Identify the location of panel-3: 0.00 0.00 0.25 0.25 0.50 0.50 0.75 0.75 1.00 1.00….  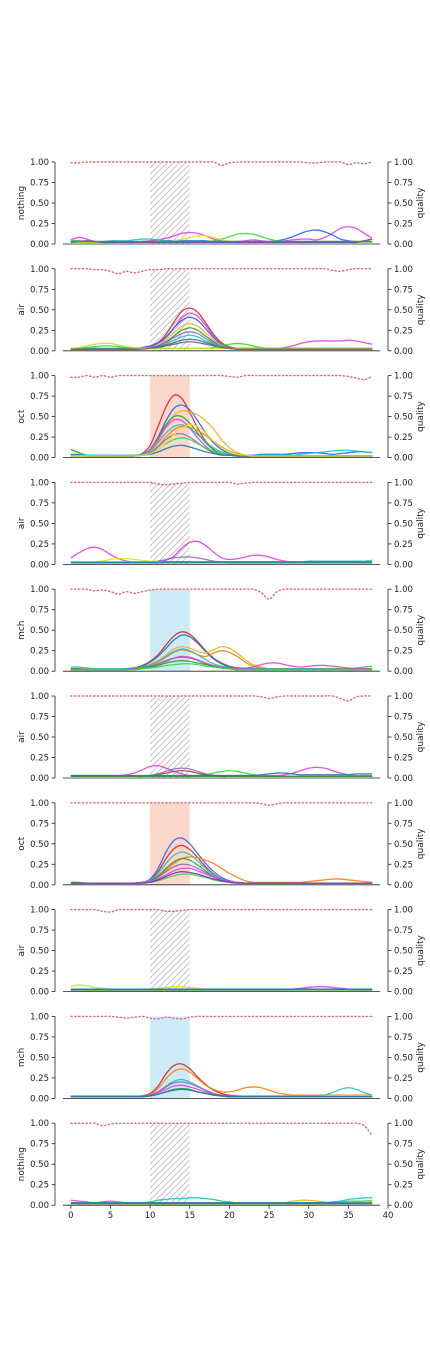
(221, 418).